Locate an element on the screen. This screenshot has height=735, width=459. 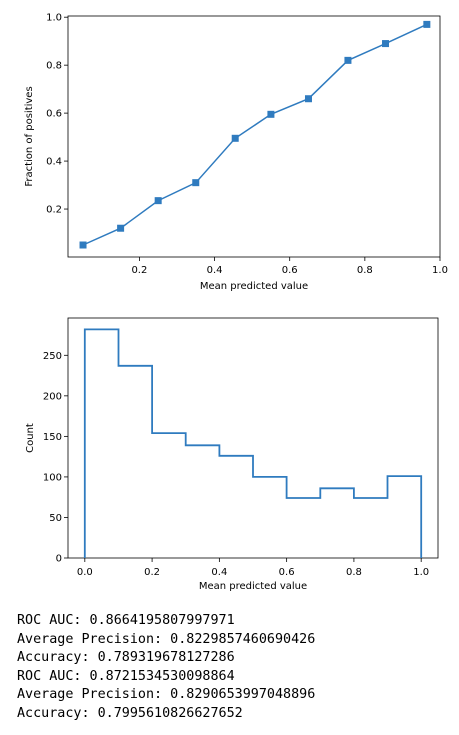
y-tick-label: 0.8 is located at coordinates (54, 66).